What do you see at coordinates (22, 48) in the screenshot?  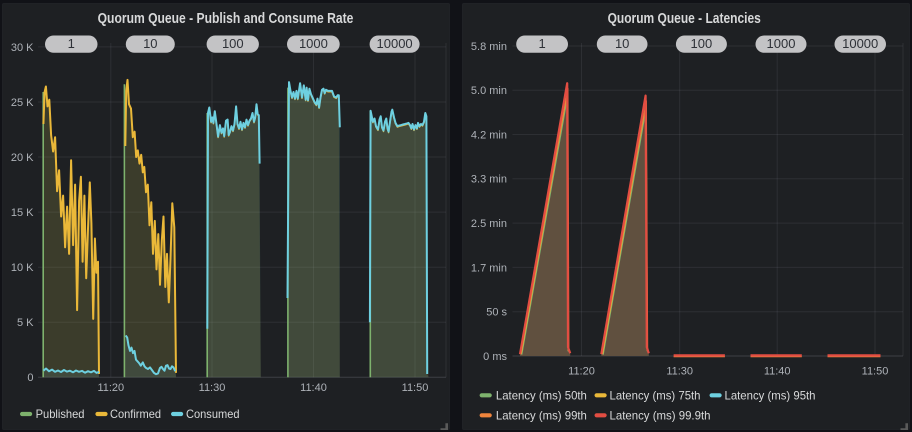 I see `svg-text: 30 K` at bounding box center [22, 48].